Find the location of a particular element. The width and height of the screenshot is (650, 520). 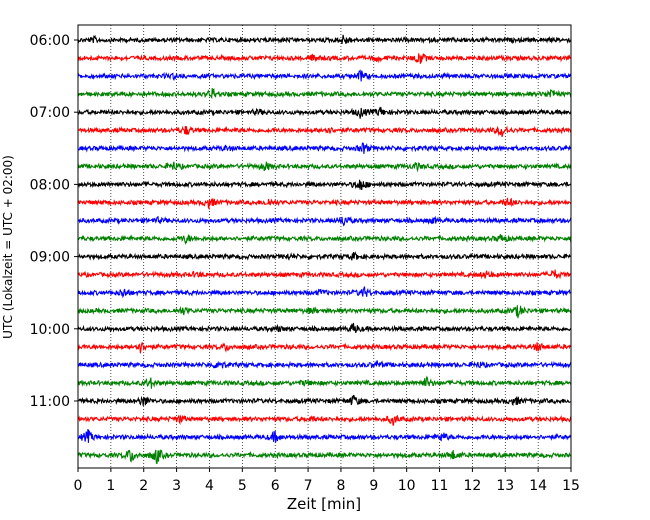

x-tick-label: 10 is located at coordinates (407, 486).